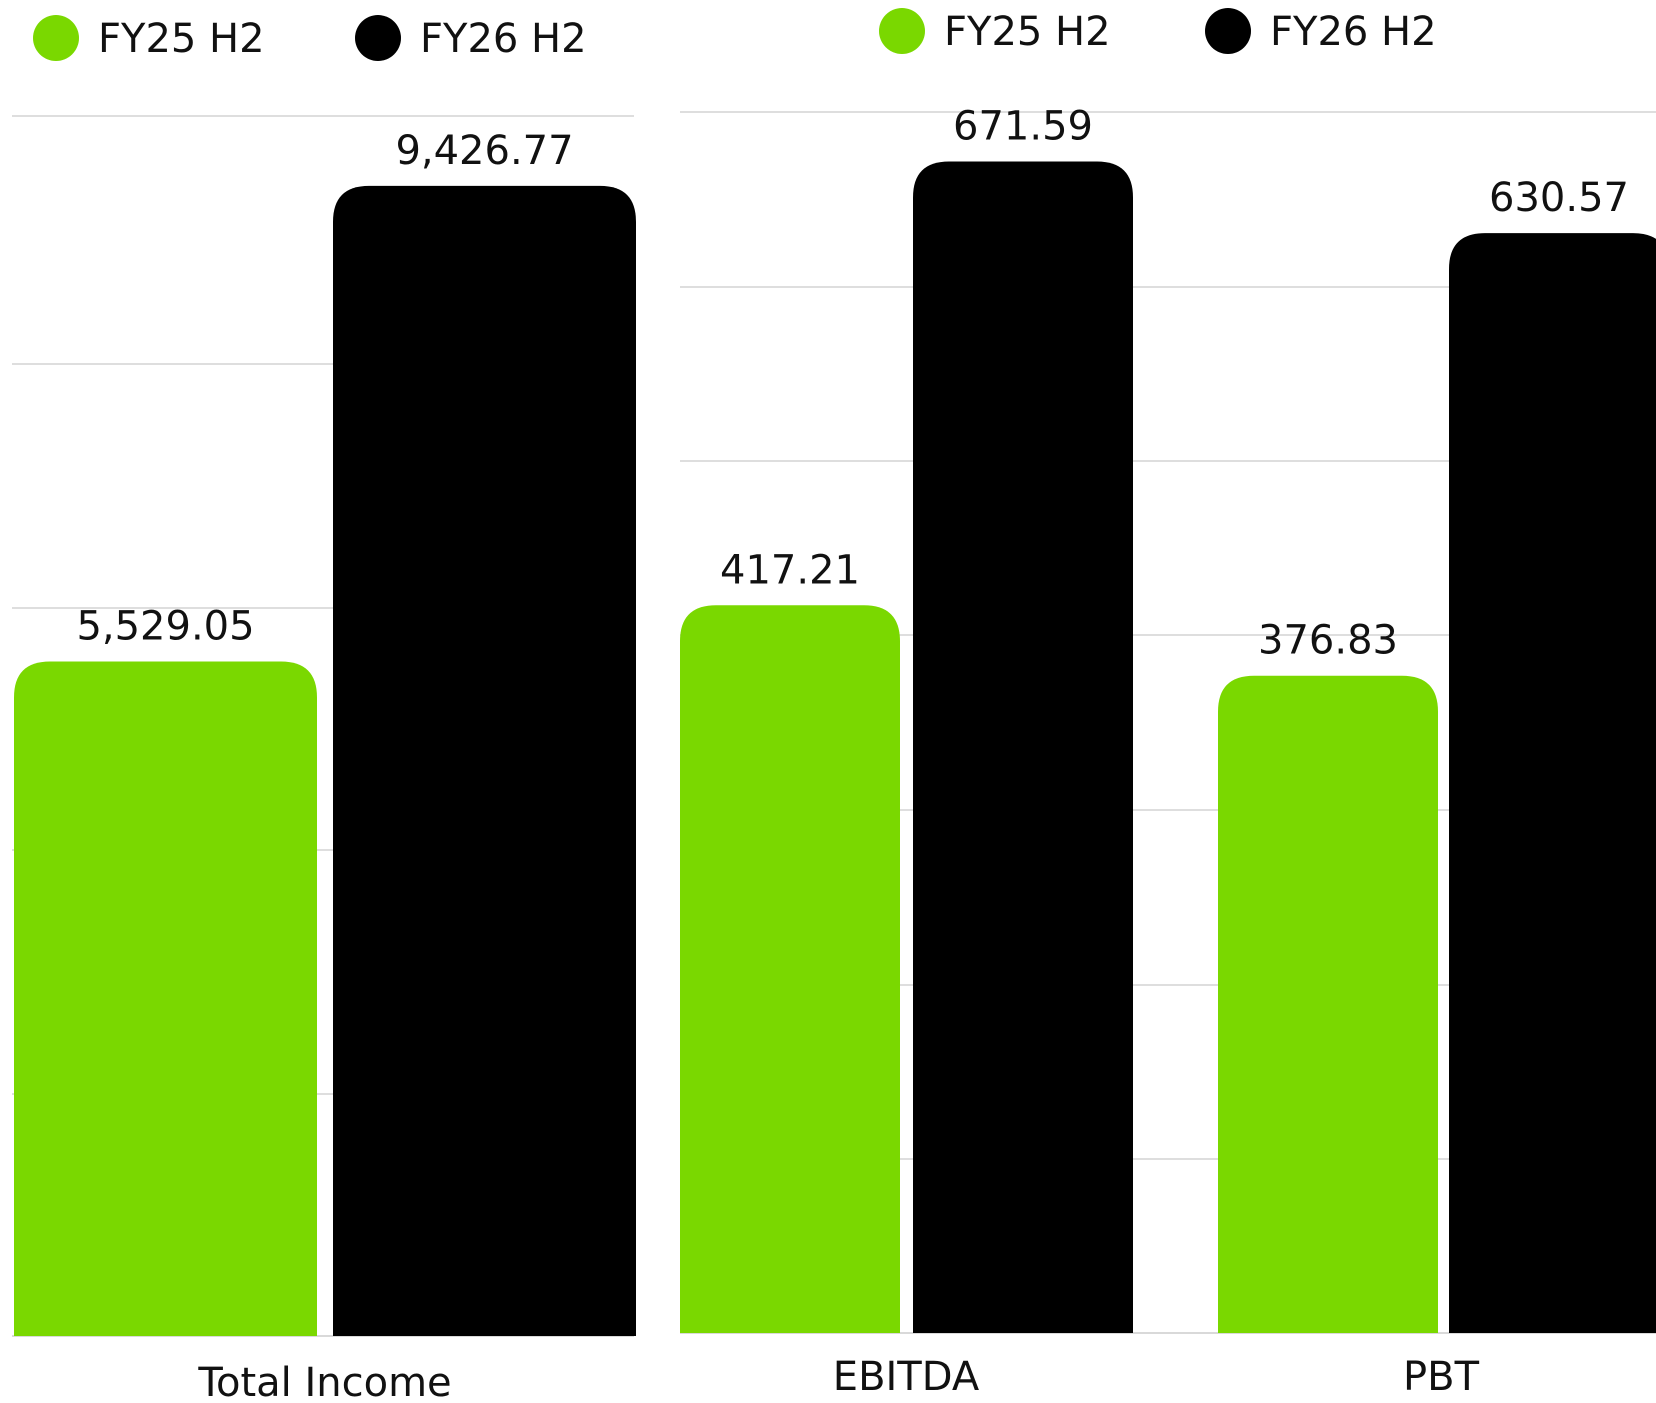  Describe the element at coordinates (1441, 1377) in the screenshot. I see `category-label-pbt: PBT` at that location.